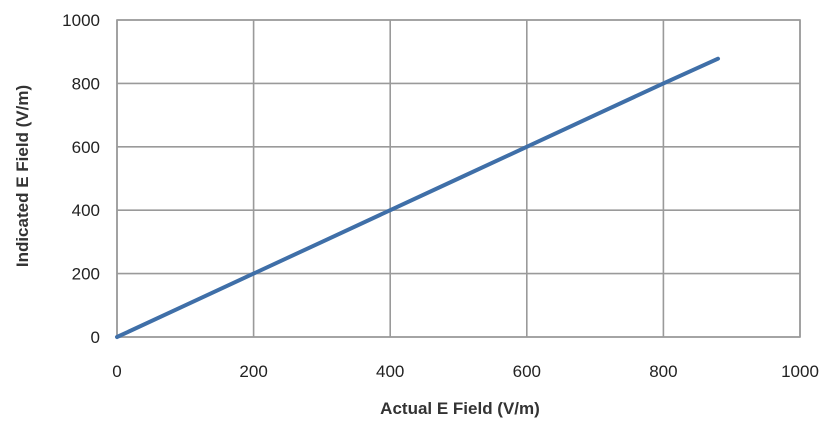  I want to click on x-tick-label-0: 0, so click(116, 371).